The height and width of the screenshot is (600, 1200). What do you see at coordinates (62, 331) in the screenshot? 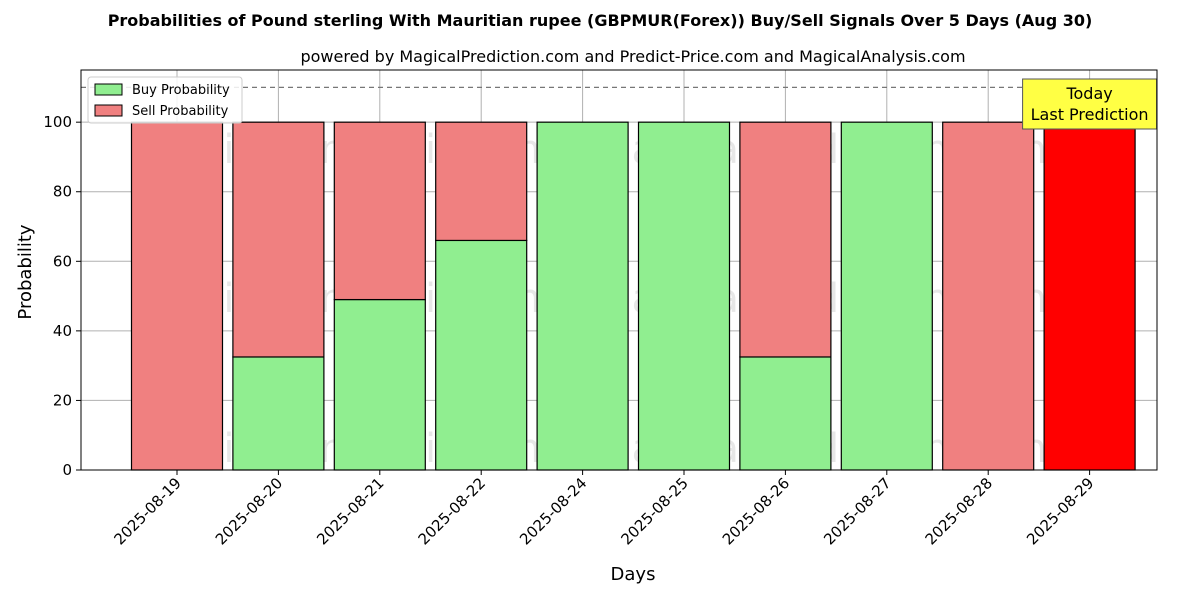
I see `y-tick-label: 40` at bounding box center [62, 331].